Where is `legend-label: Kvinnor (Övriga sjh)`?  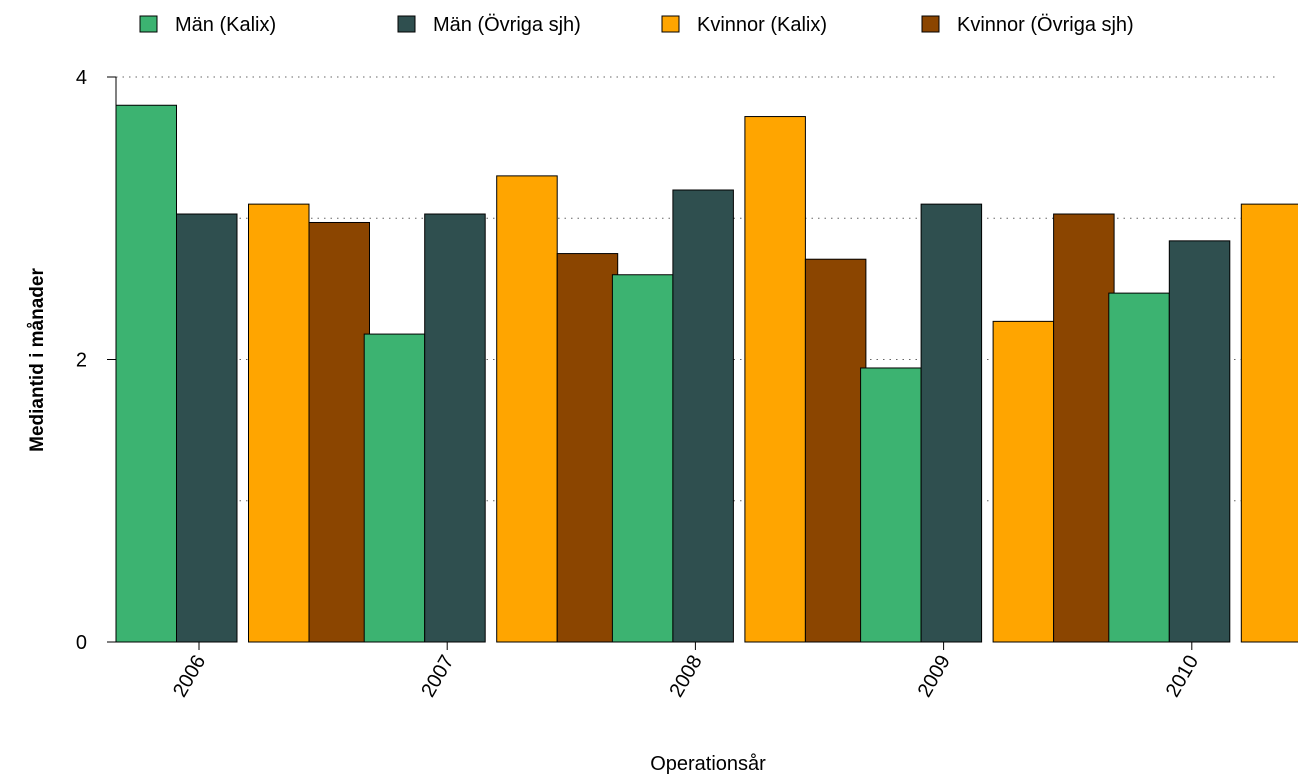
legend-label: Kvinnor (Övriga sjh) is located at coordinates (1045, 25).